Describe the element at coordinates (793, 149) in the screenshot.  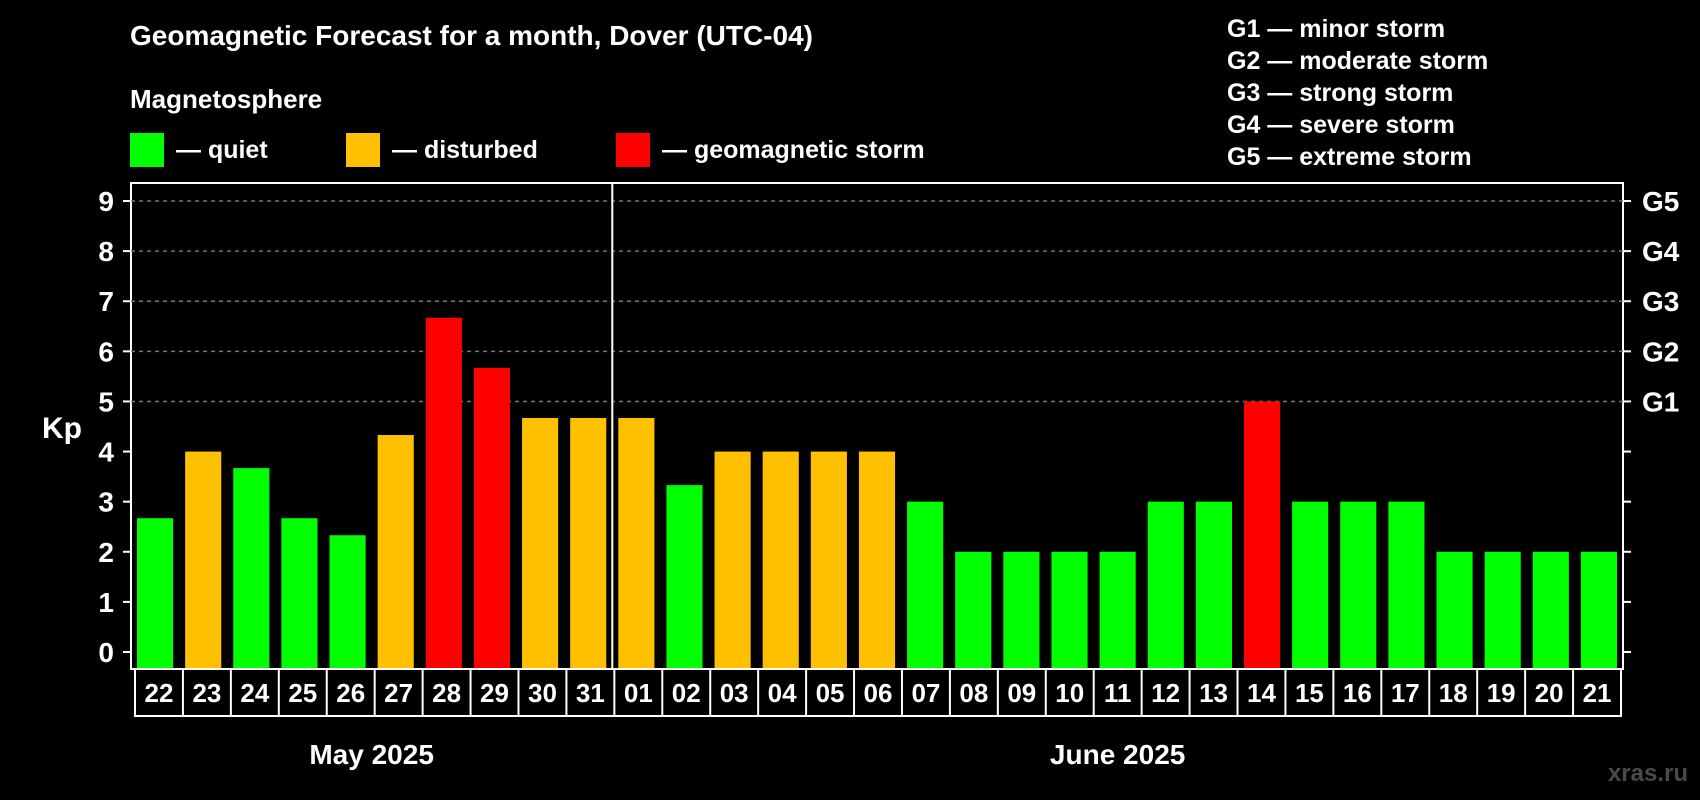
I see `legend-label-storm: — geomagnetic storm` at that location.